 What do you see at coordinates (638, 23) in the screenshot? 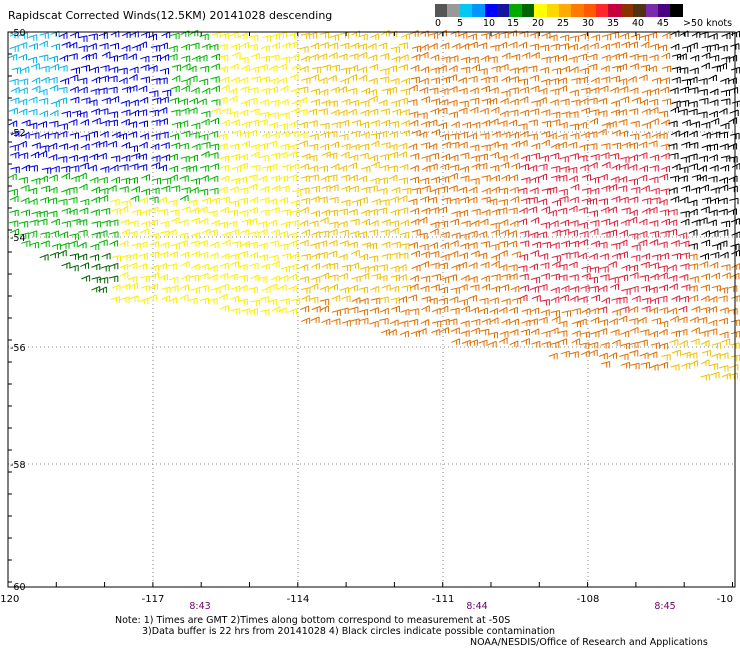
I see `legend-label-40: 40` at bounding box center [638, 23].